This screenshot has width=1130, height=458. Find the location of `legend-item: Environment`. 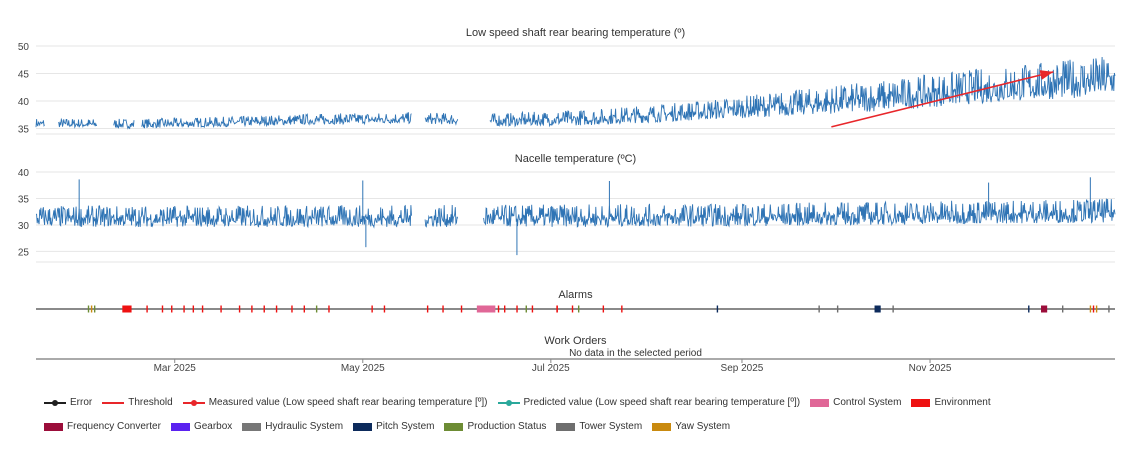

legend-item: Environment is located at coordinates (951, 403).